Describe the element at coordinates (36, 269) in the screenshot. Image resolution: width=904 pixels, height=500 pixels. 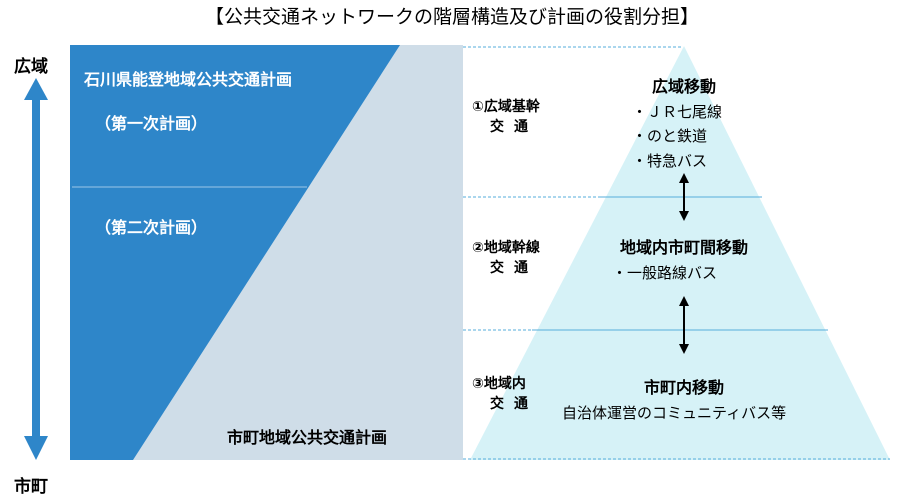
I see `scale-axis-arrow` at that location.